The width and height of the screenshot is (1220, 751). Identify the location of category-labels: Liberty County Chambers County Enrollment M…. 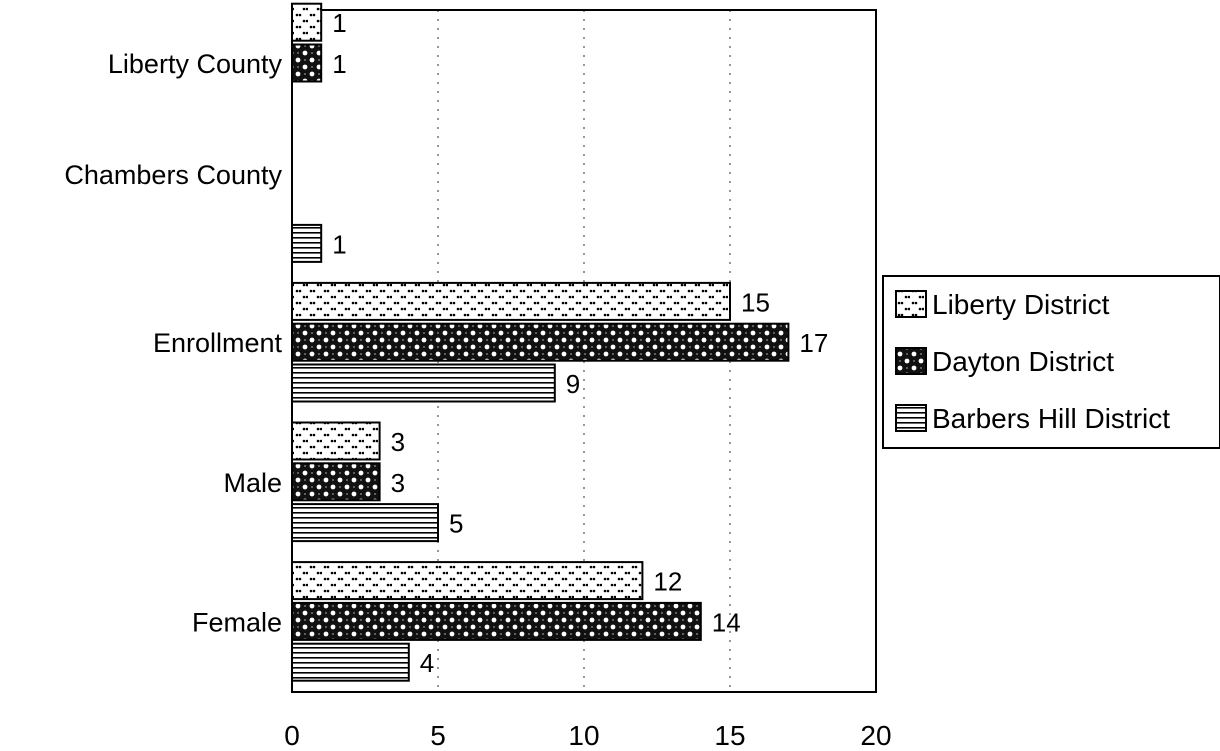
(173, 343).